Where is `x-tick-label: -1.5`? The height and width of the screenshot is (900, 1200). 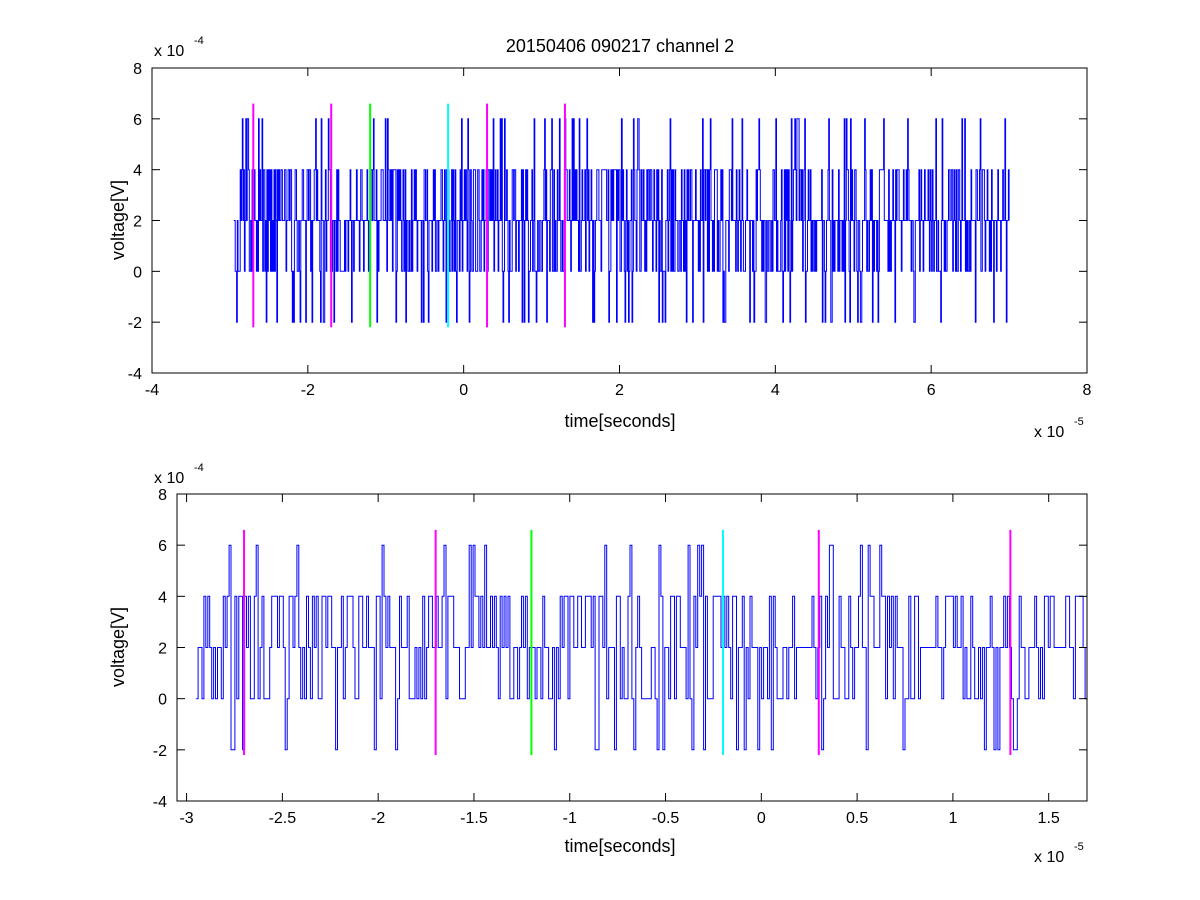 x-tick-label: -1.5 is located at coordinates (474, 818).